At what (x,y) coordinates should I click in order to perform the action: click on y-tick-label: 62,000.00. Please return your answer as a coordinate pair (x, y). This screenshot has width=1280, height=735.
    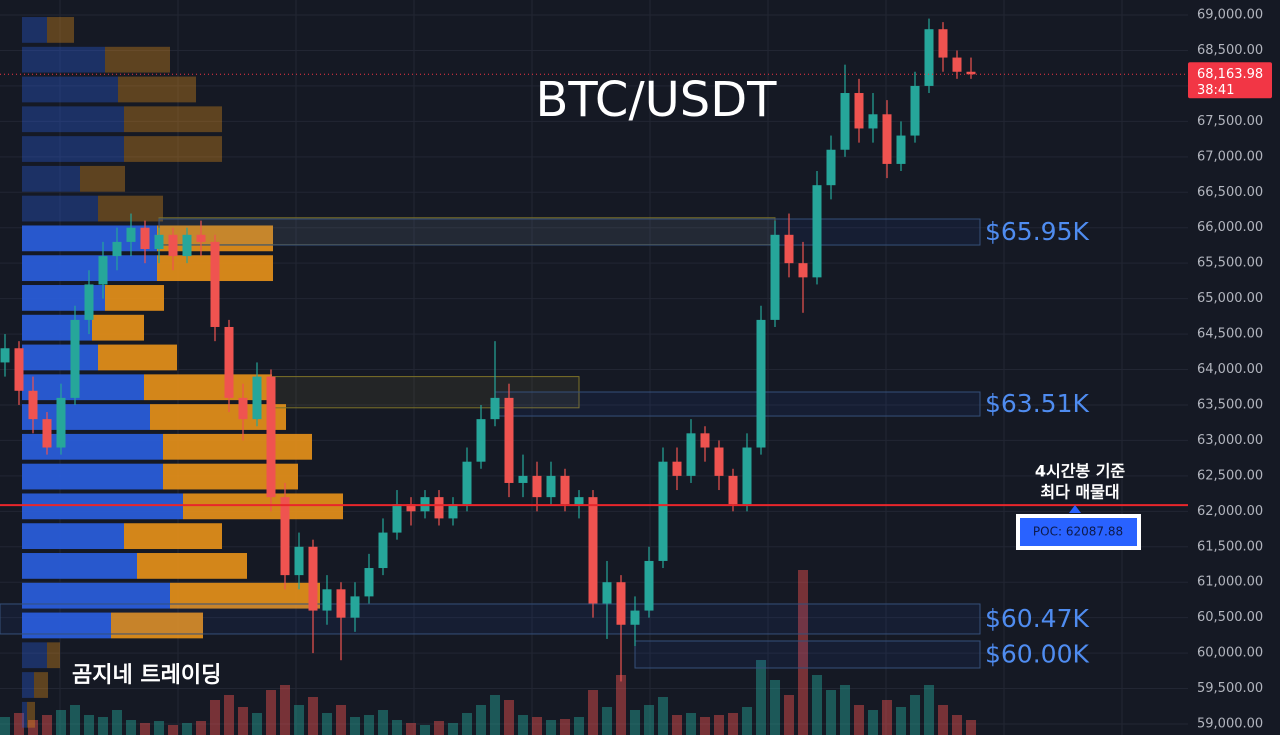
    Looking at the image, I should click on (1230, 511).